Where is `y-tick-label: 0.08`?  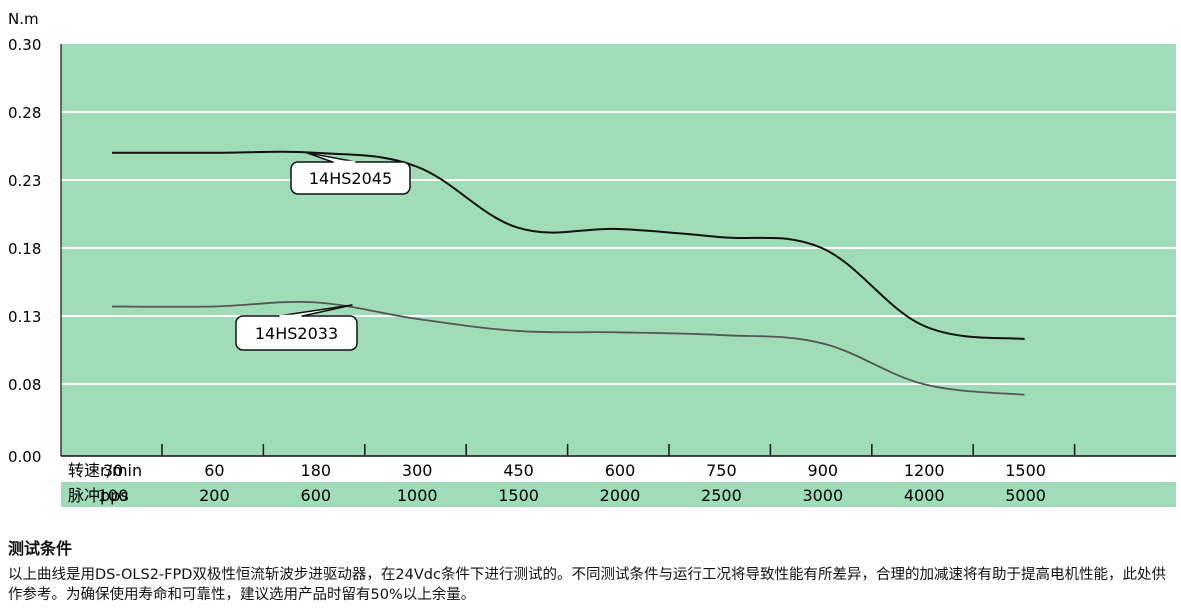
y-tick-label: 0.08 is located at coordinates (24, 385).